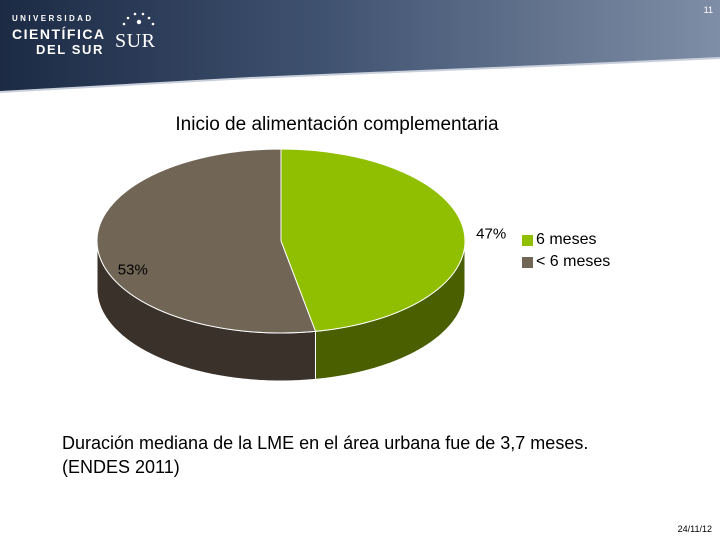 Image resolution: width=720 pixels, height=540 pixels. I want to click on data-label-0: 47%, so click(491, 233).